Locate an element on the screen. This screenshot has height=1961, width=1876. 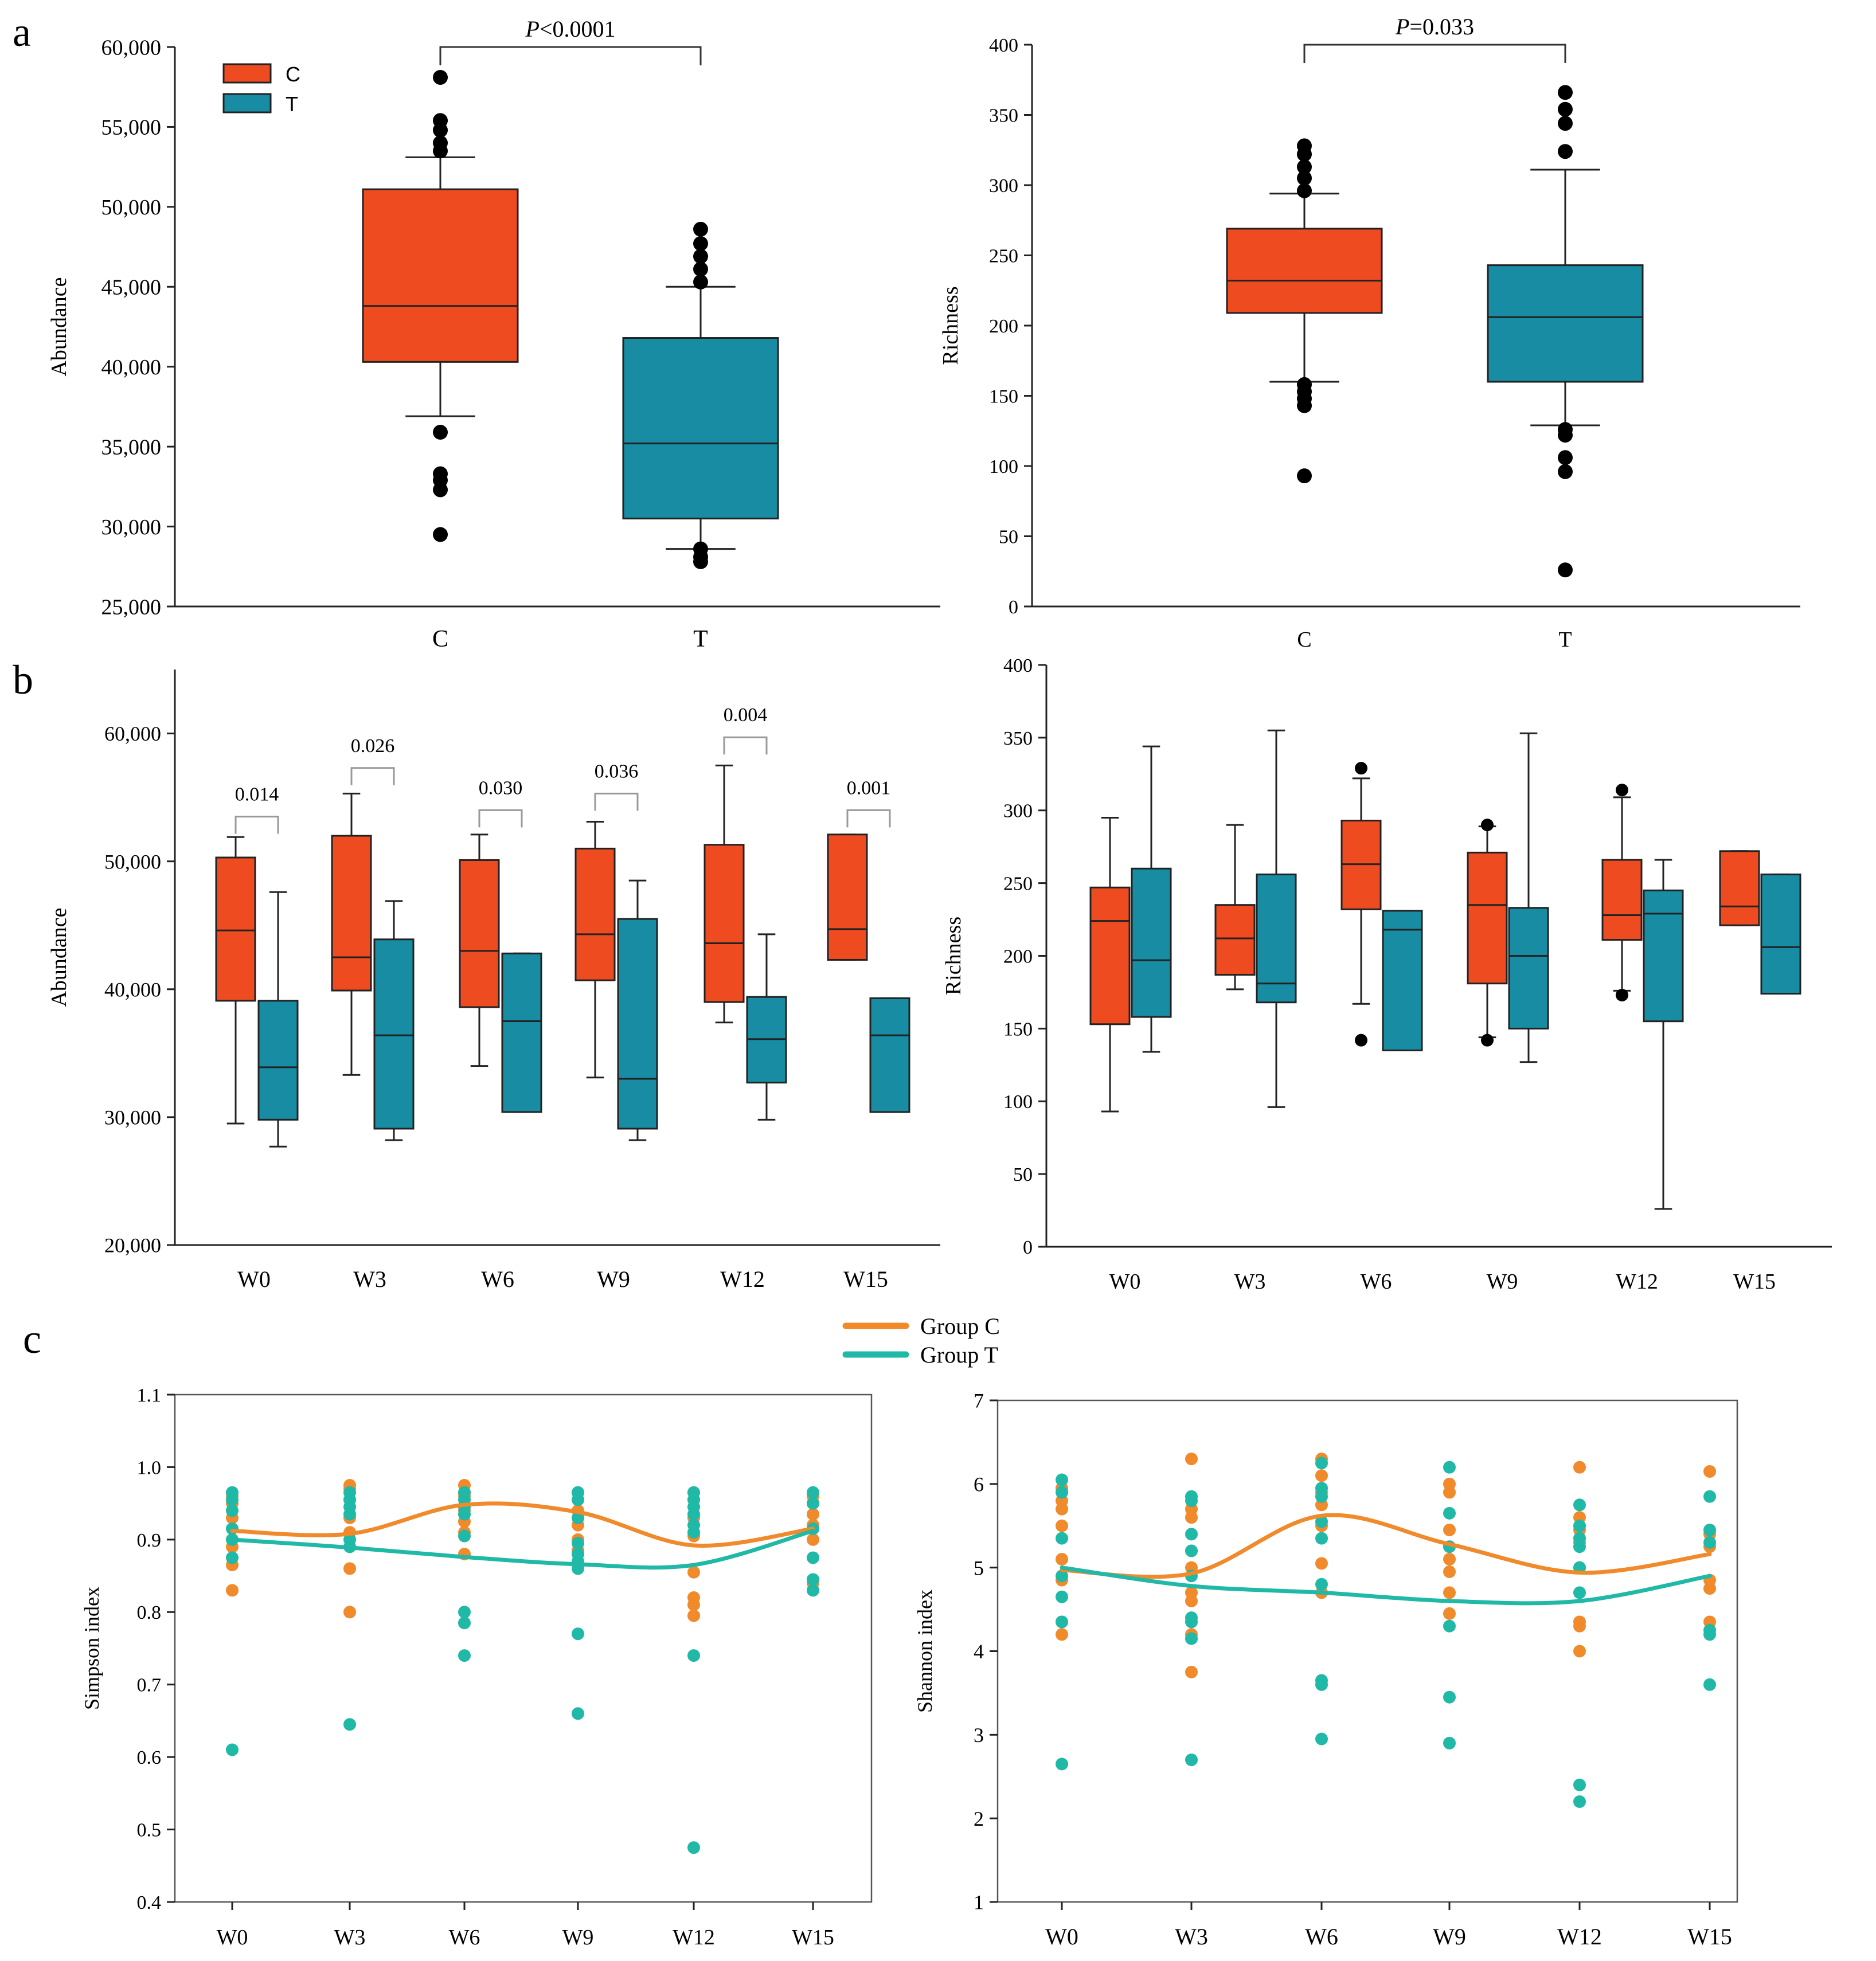
significance-bracket is located at coordinates (1434, 53).